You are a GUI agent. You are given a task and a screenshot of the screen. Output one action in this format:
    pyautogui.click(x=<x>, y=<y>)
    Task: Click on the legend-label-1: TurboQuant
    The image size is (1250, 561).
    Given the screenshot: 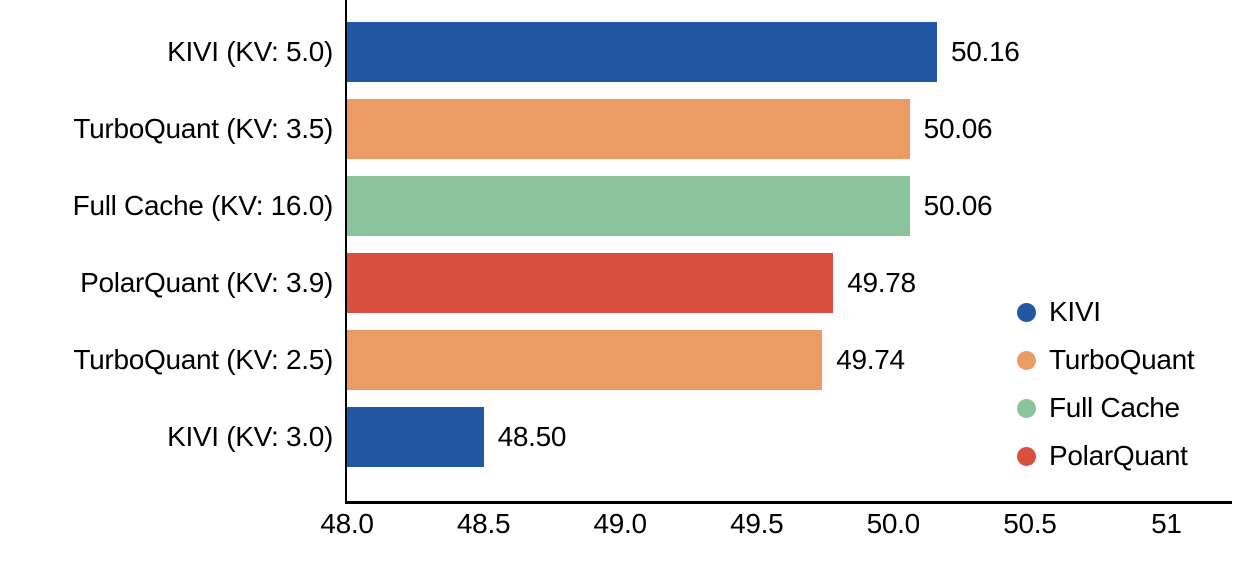 What is the action you would take?
    pyautogui.click(x=1122, y=359)
    